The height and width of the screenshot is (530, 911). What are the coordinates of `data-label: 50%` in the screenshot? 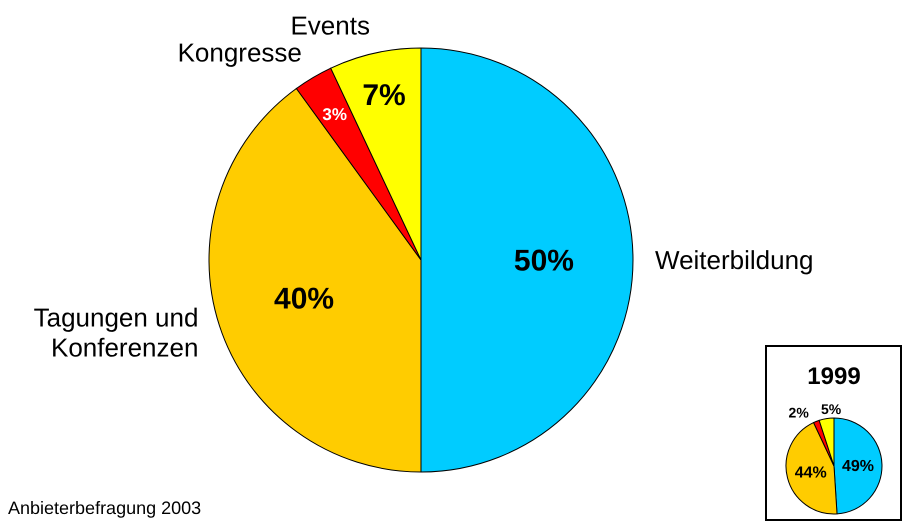 It's located at (544, 261).